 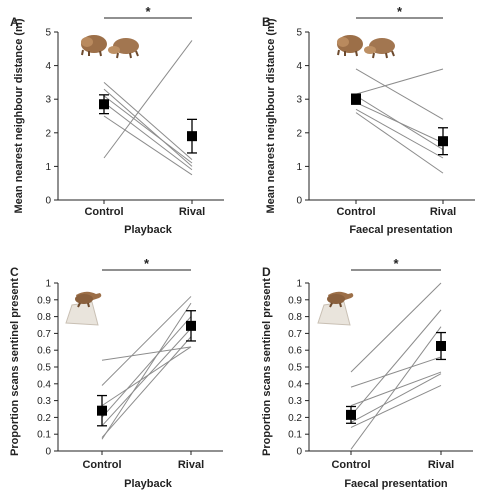 I want to click on panel-letter: C, so click(x=14, y=272).